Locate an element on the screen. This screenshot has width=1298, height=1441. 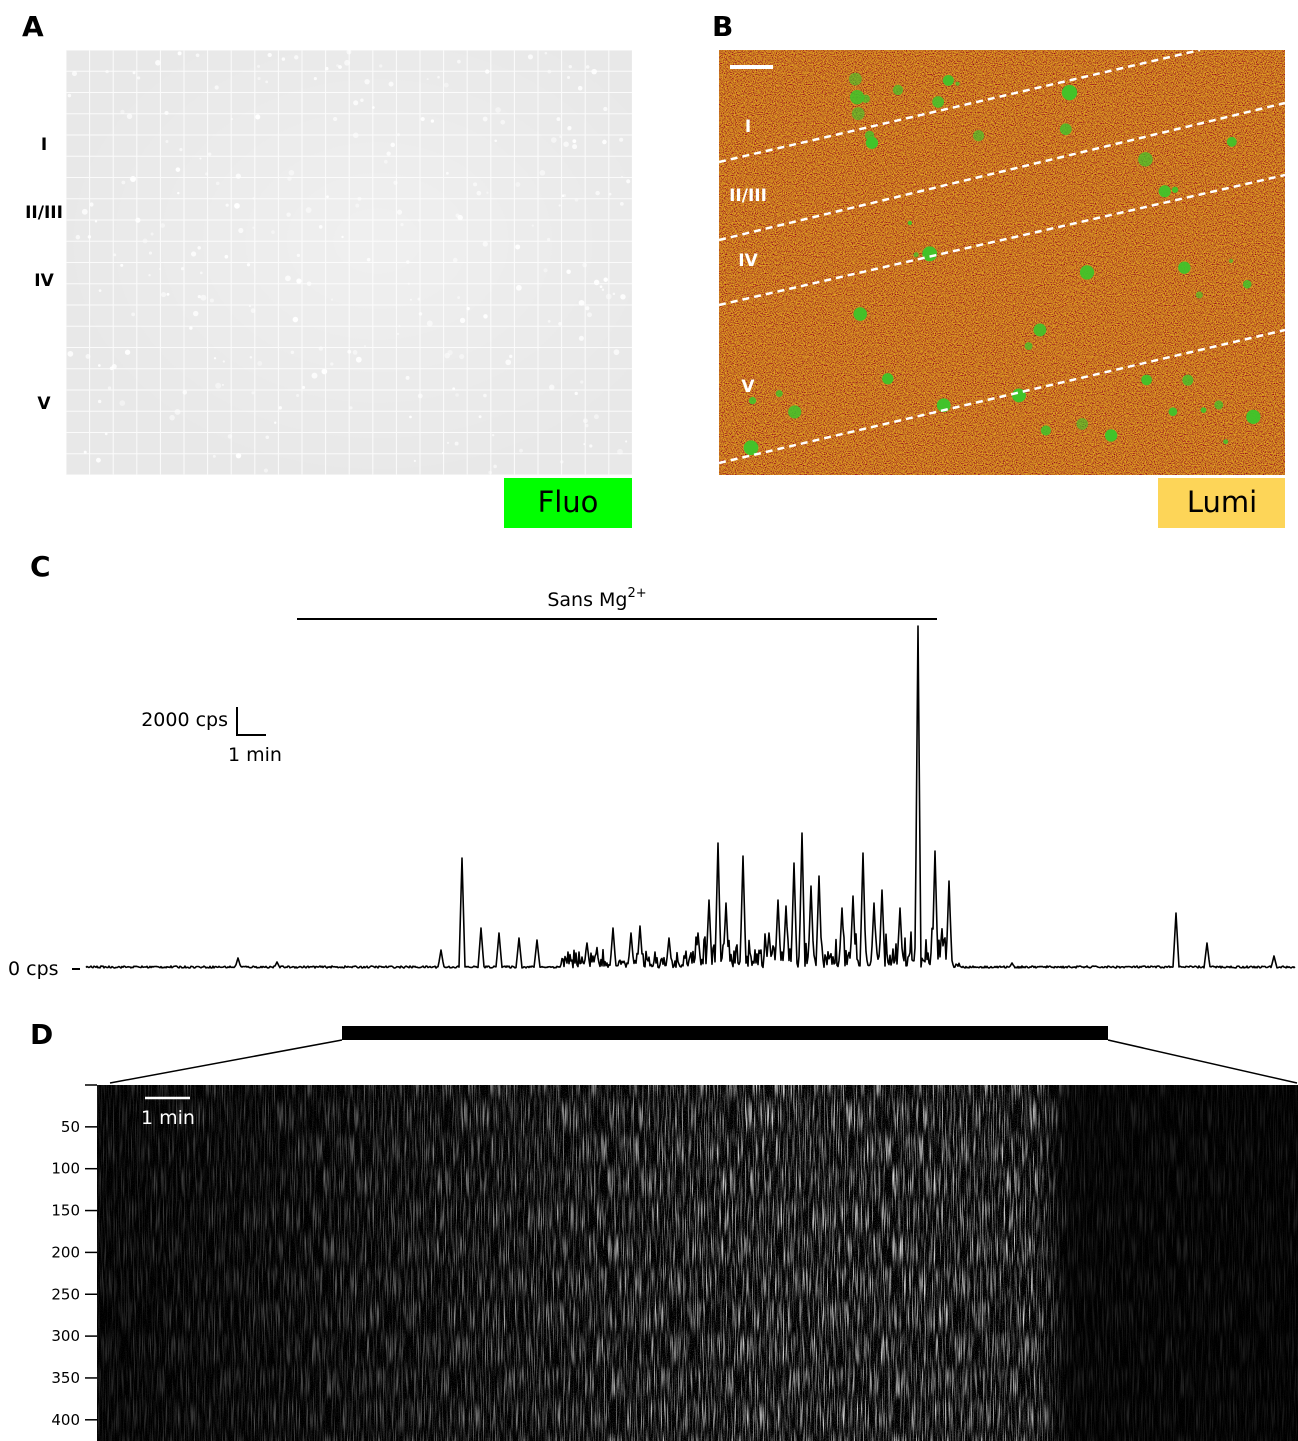
scale-x-label: 1 min is located at coordinates (255, 755).